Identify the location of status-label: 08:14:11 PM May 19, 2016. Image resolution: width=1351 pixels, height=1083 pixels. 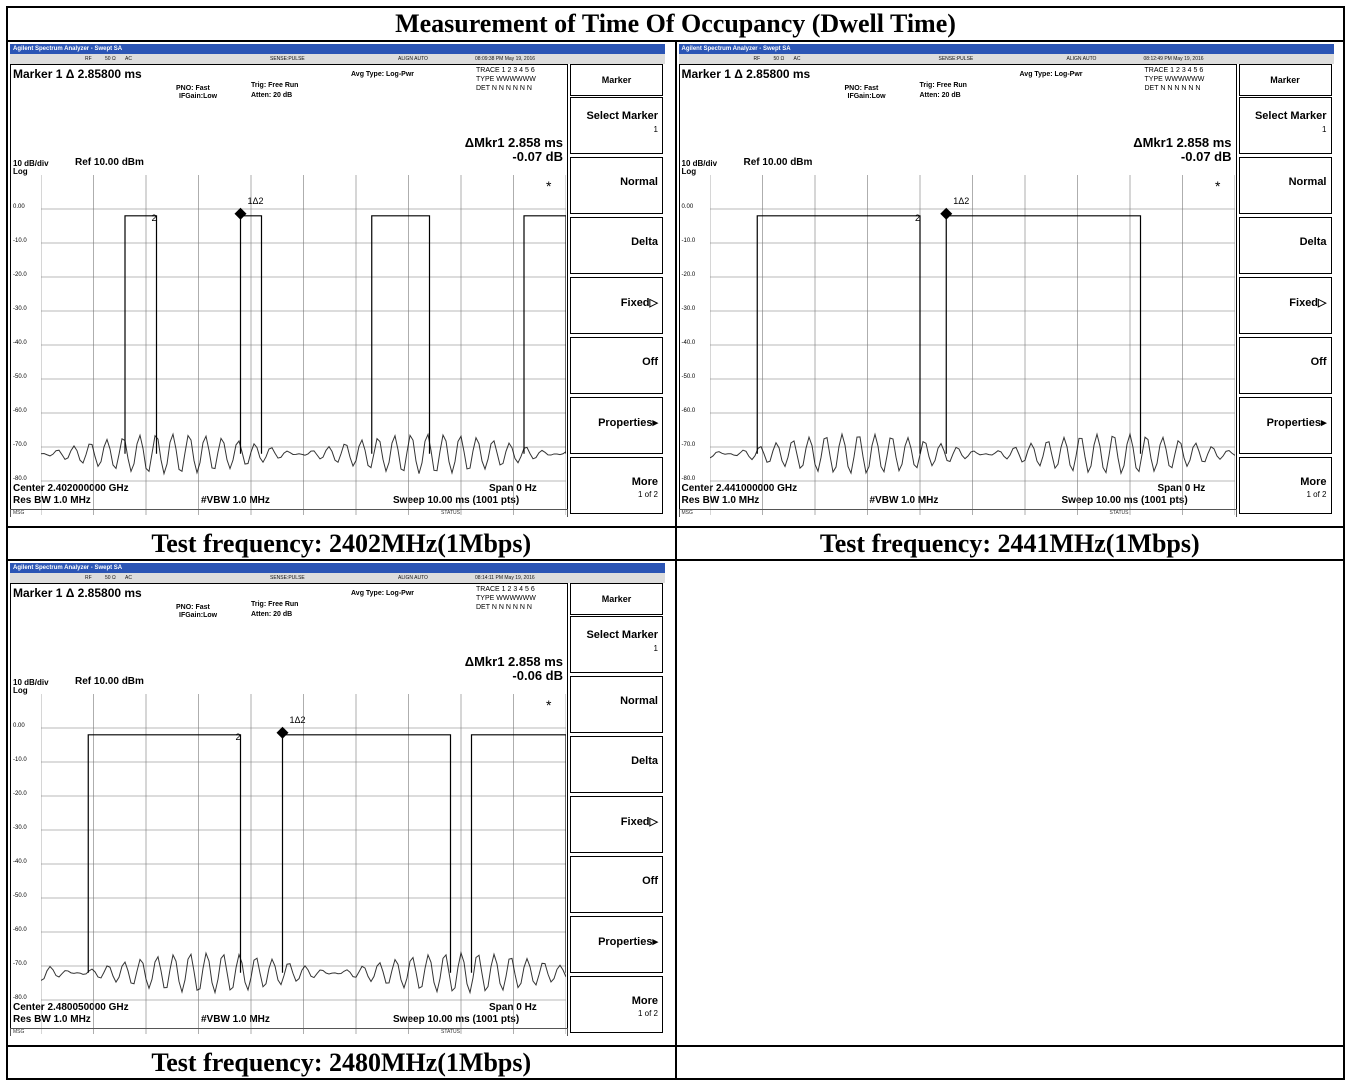
(505, 578).